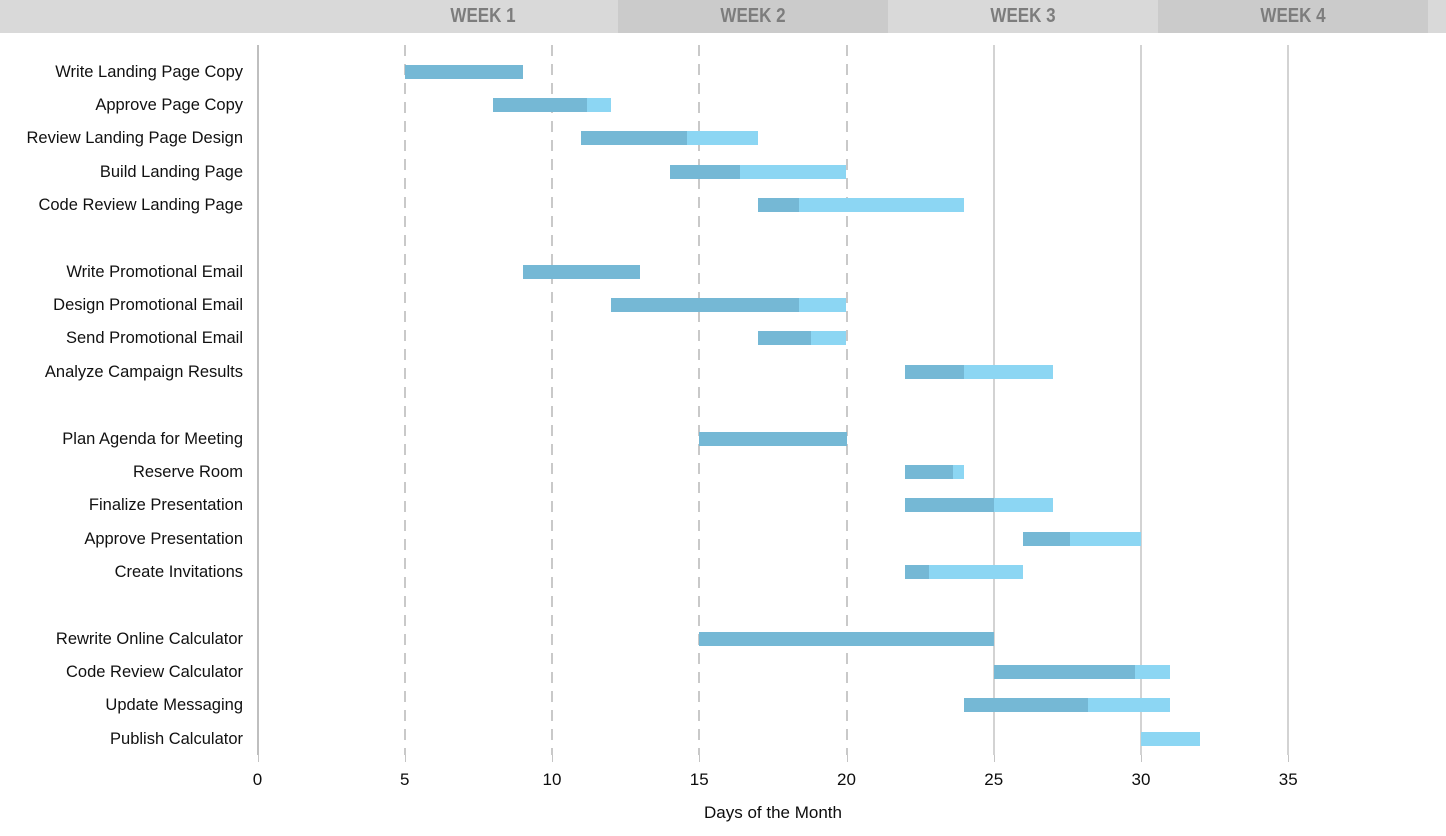 The image size is (1446, 836). What do you see at coordinates (187, 471) in the screenshot?
I see `task-label: Reserve Room` at bounding box center [187, 471].